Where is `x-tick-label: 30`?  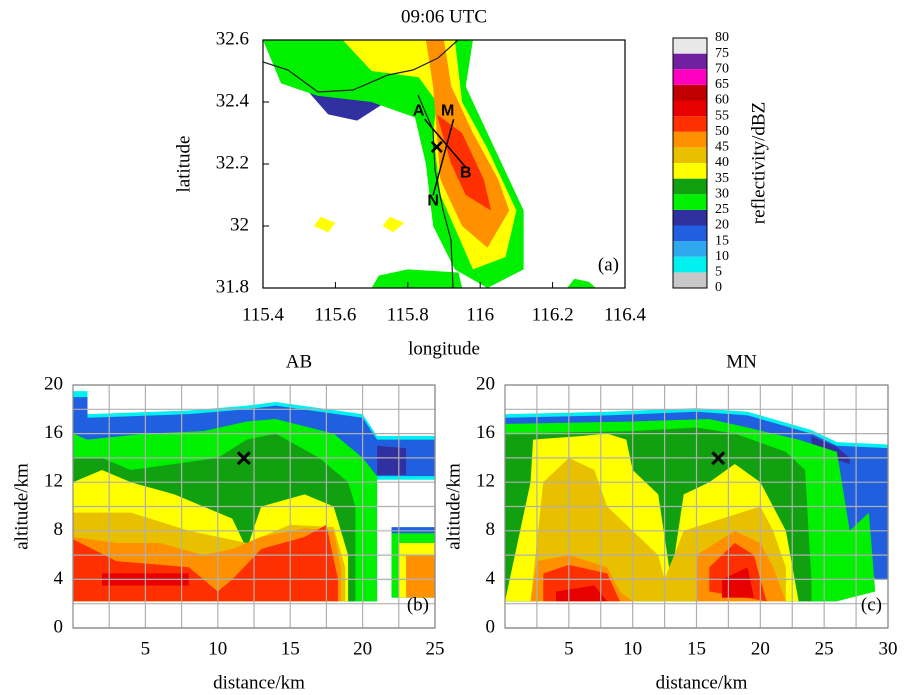
x-tick-label: 30 is located at coordinates (888, 648).